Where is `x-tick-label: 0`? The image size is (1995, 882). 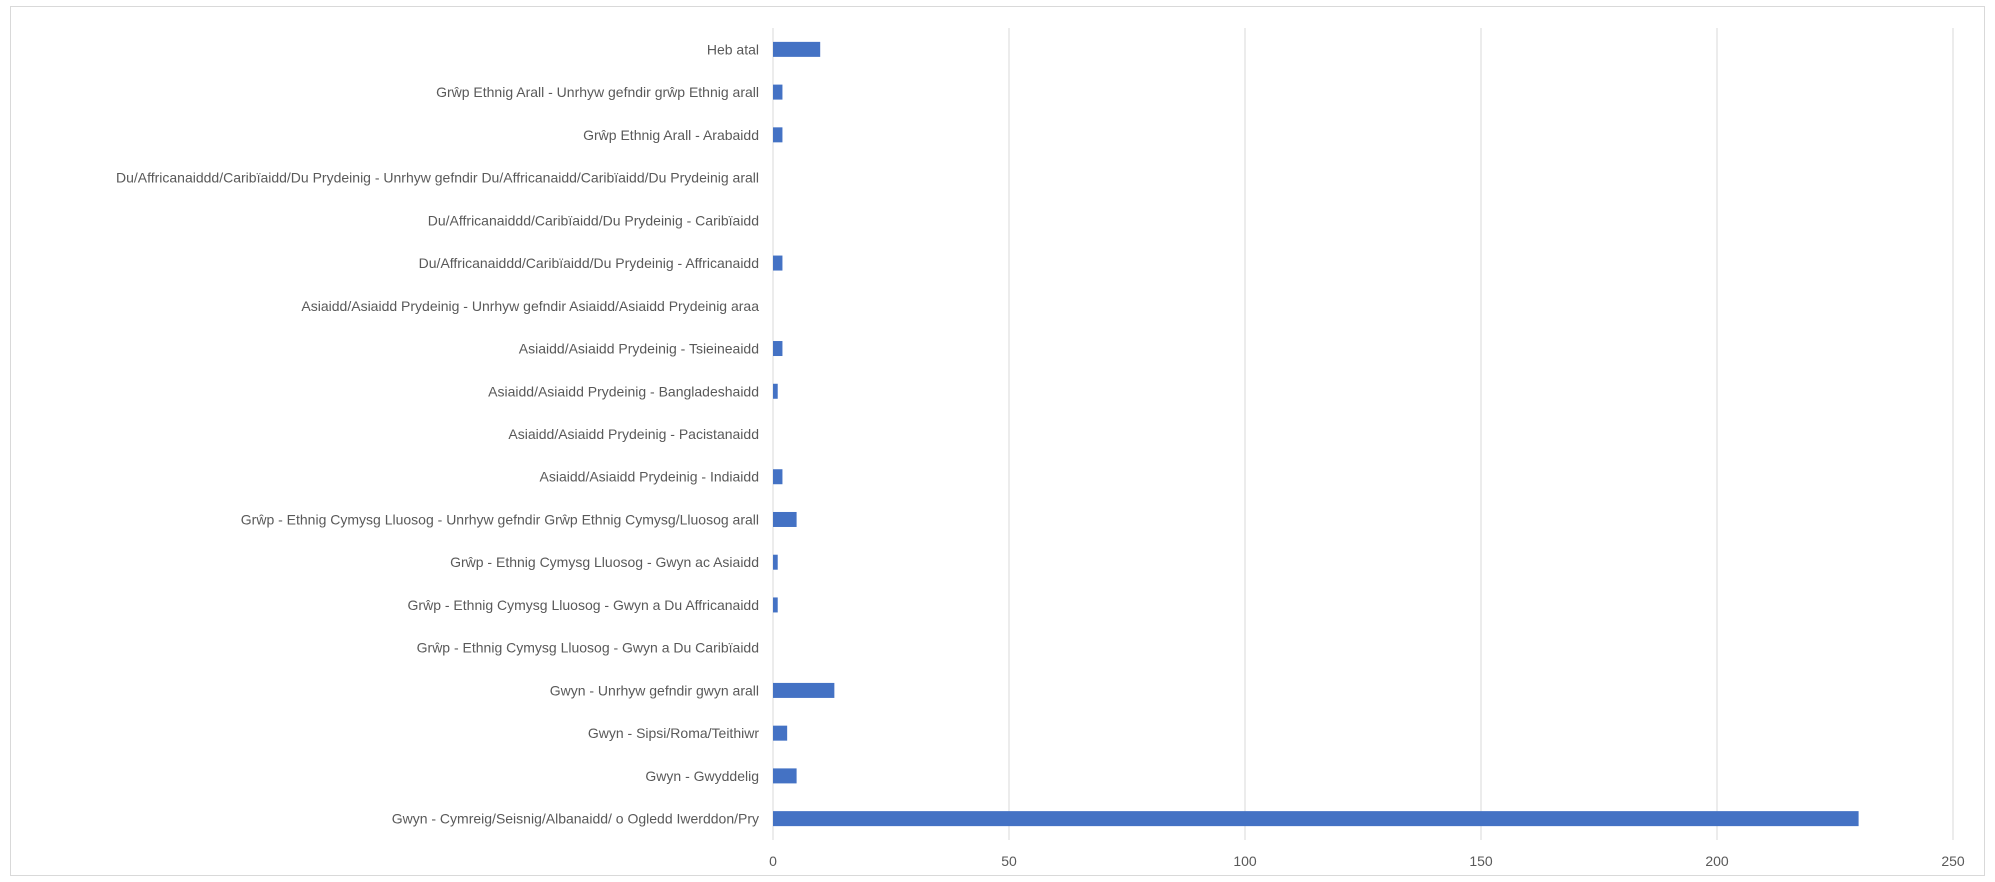
x-tick-label: 0 is located at coordinates (773, 861).